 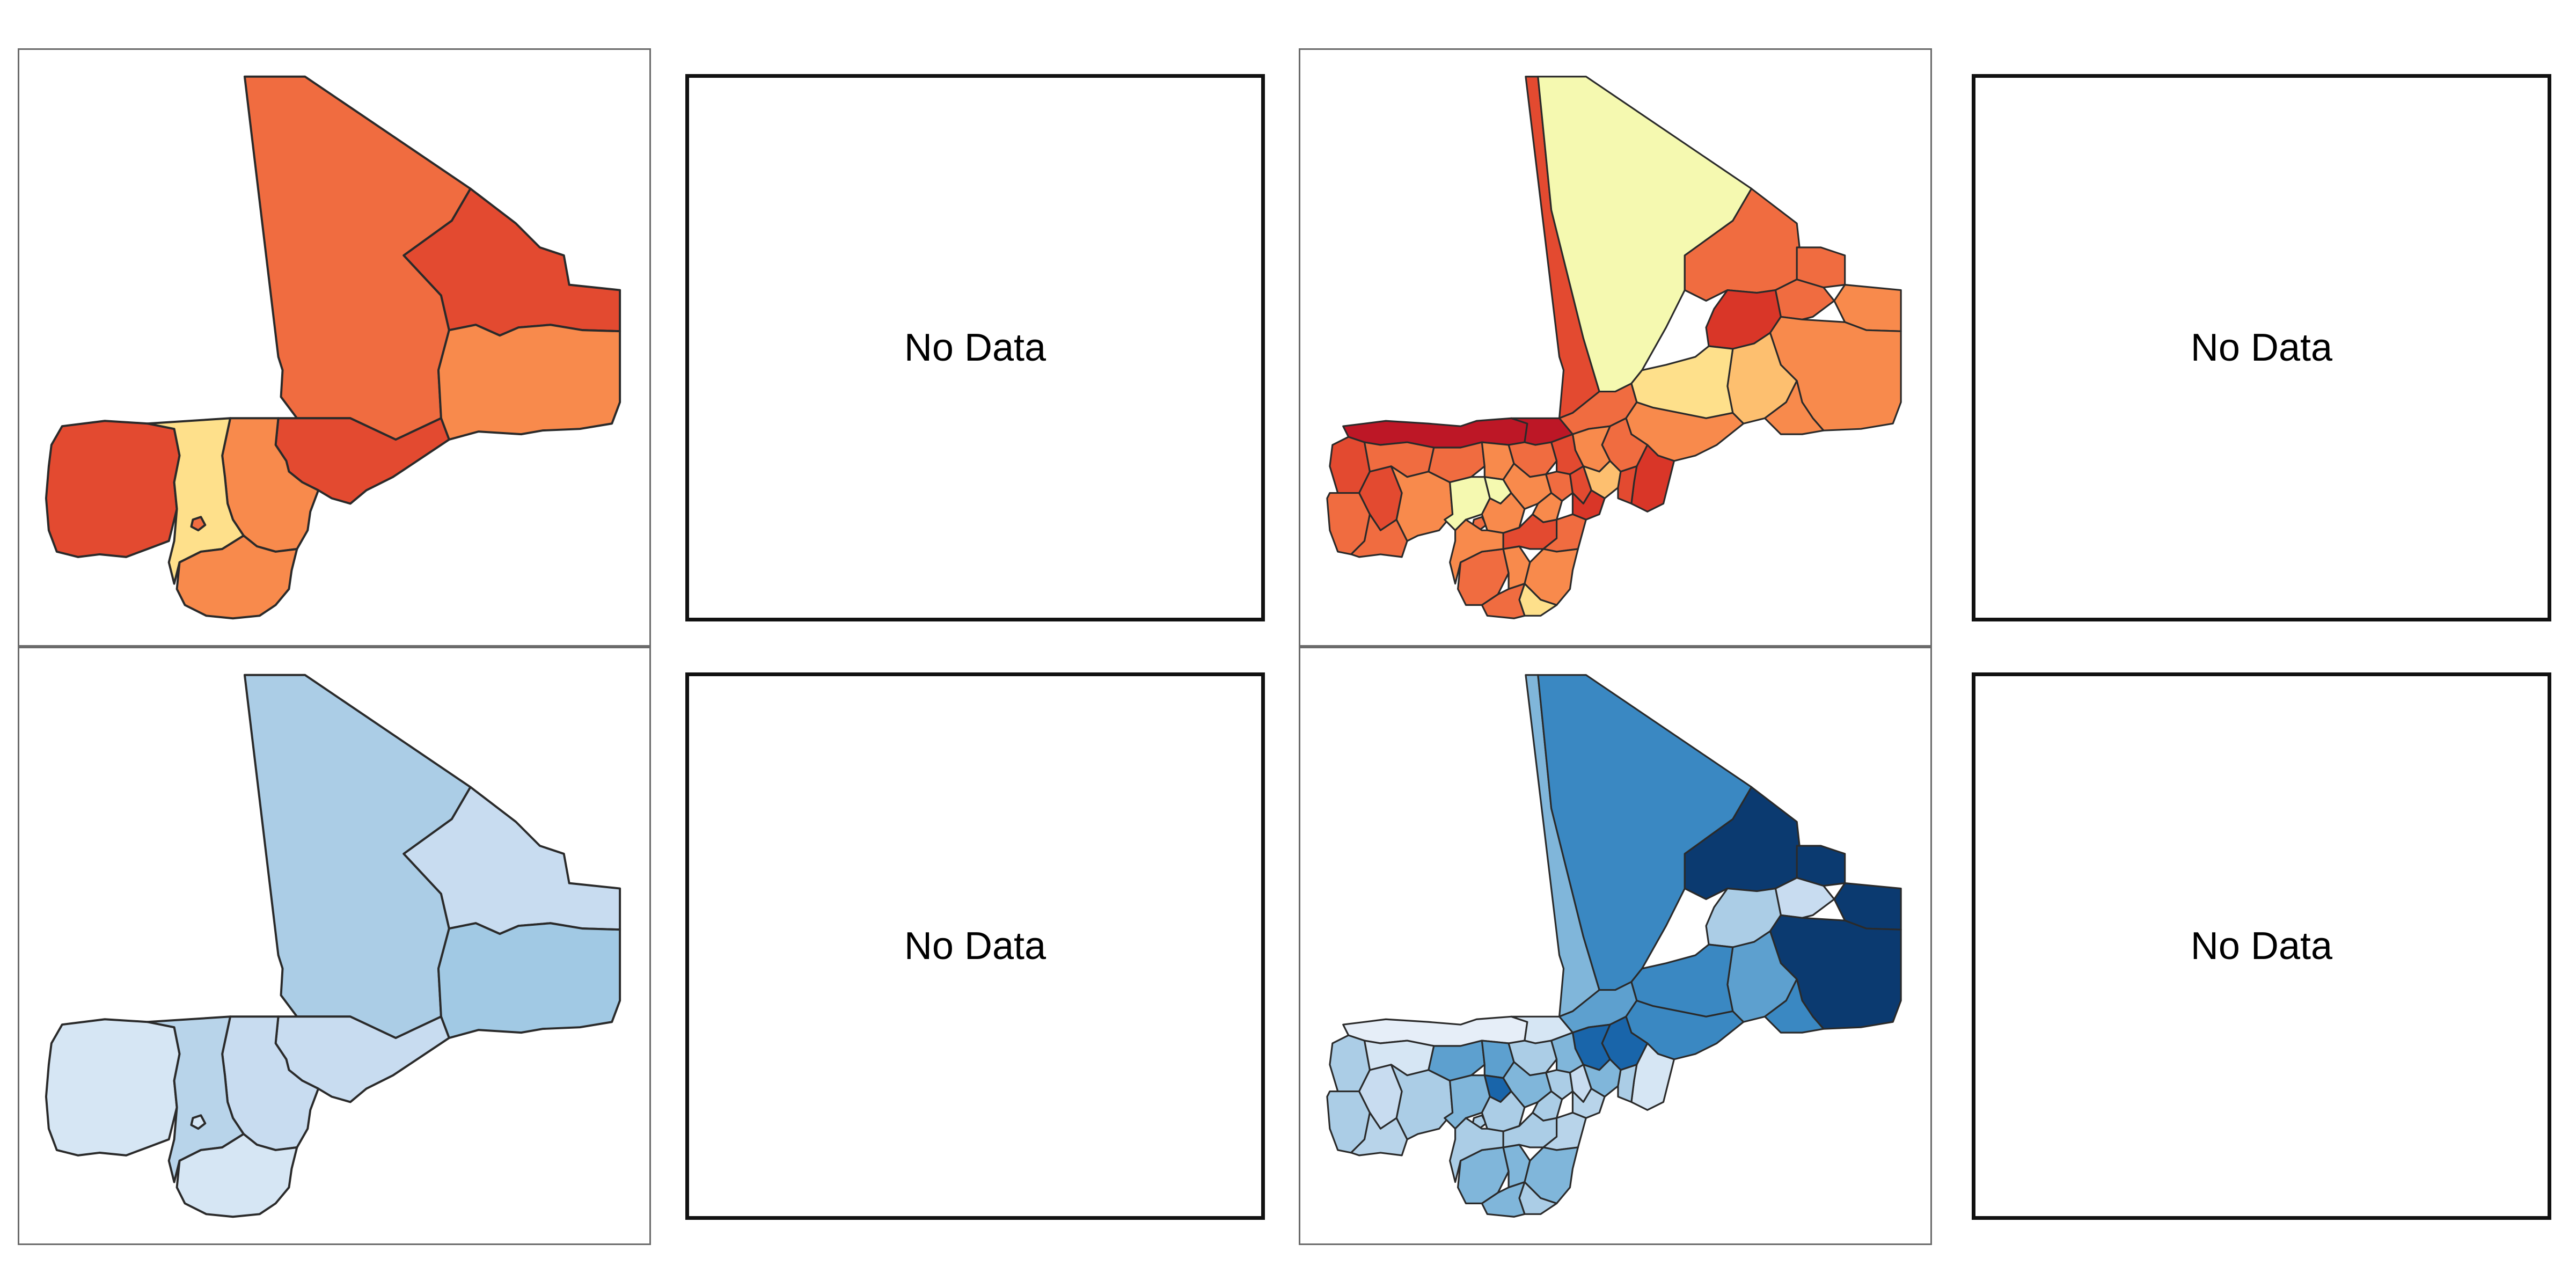 I want to click on mali-map-regions-blue, so click(x=333, y=946).